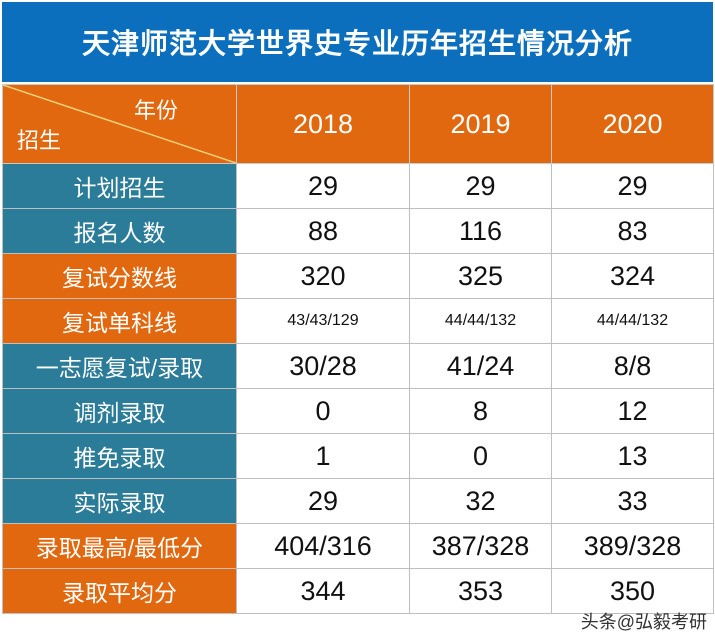 This screenshot has width=715, height=635. What do you see at coordinates (480, 276) in the screenshot?
I see `cell-value: 325` at bounding box center [480, 276].